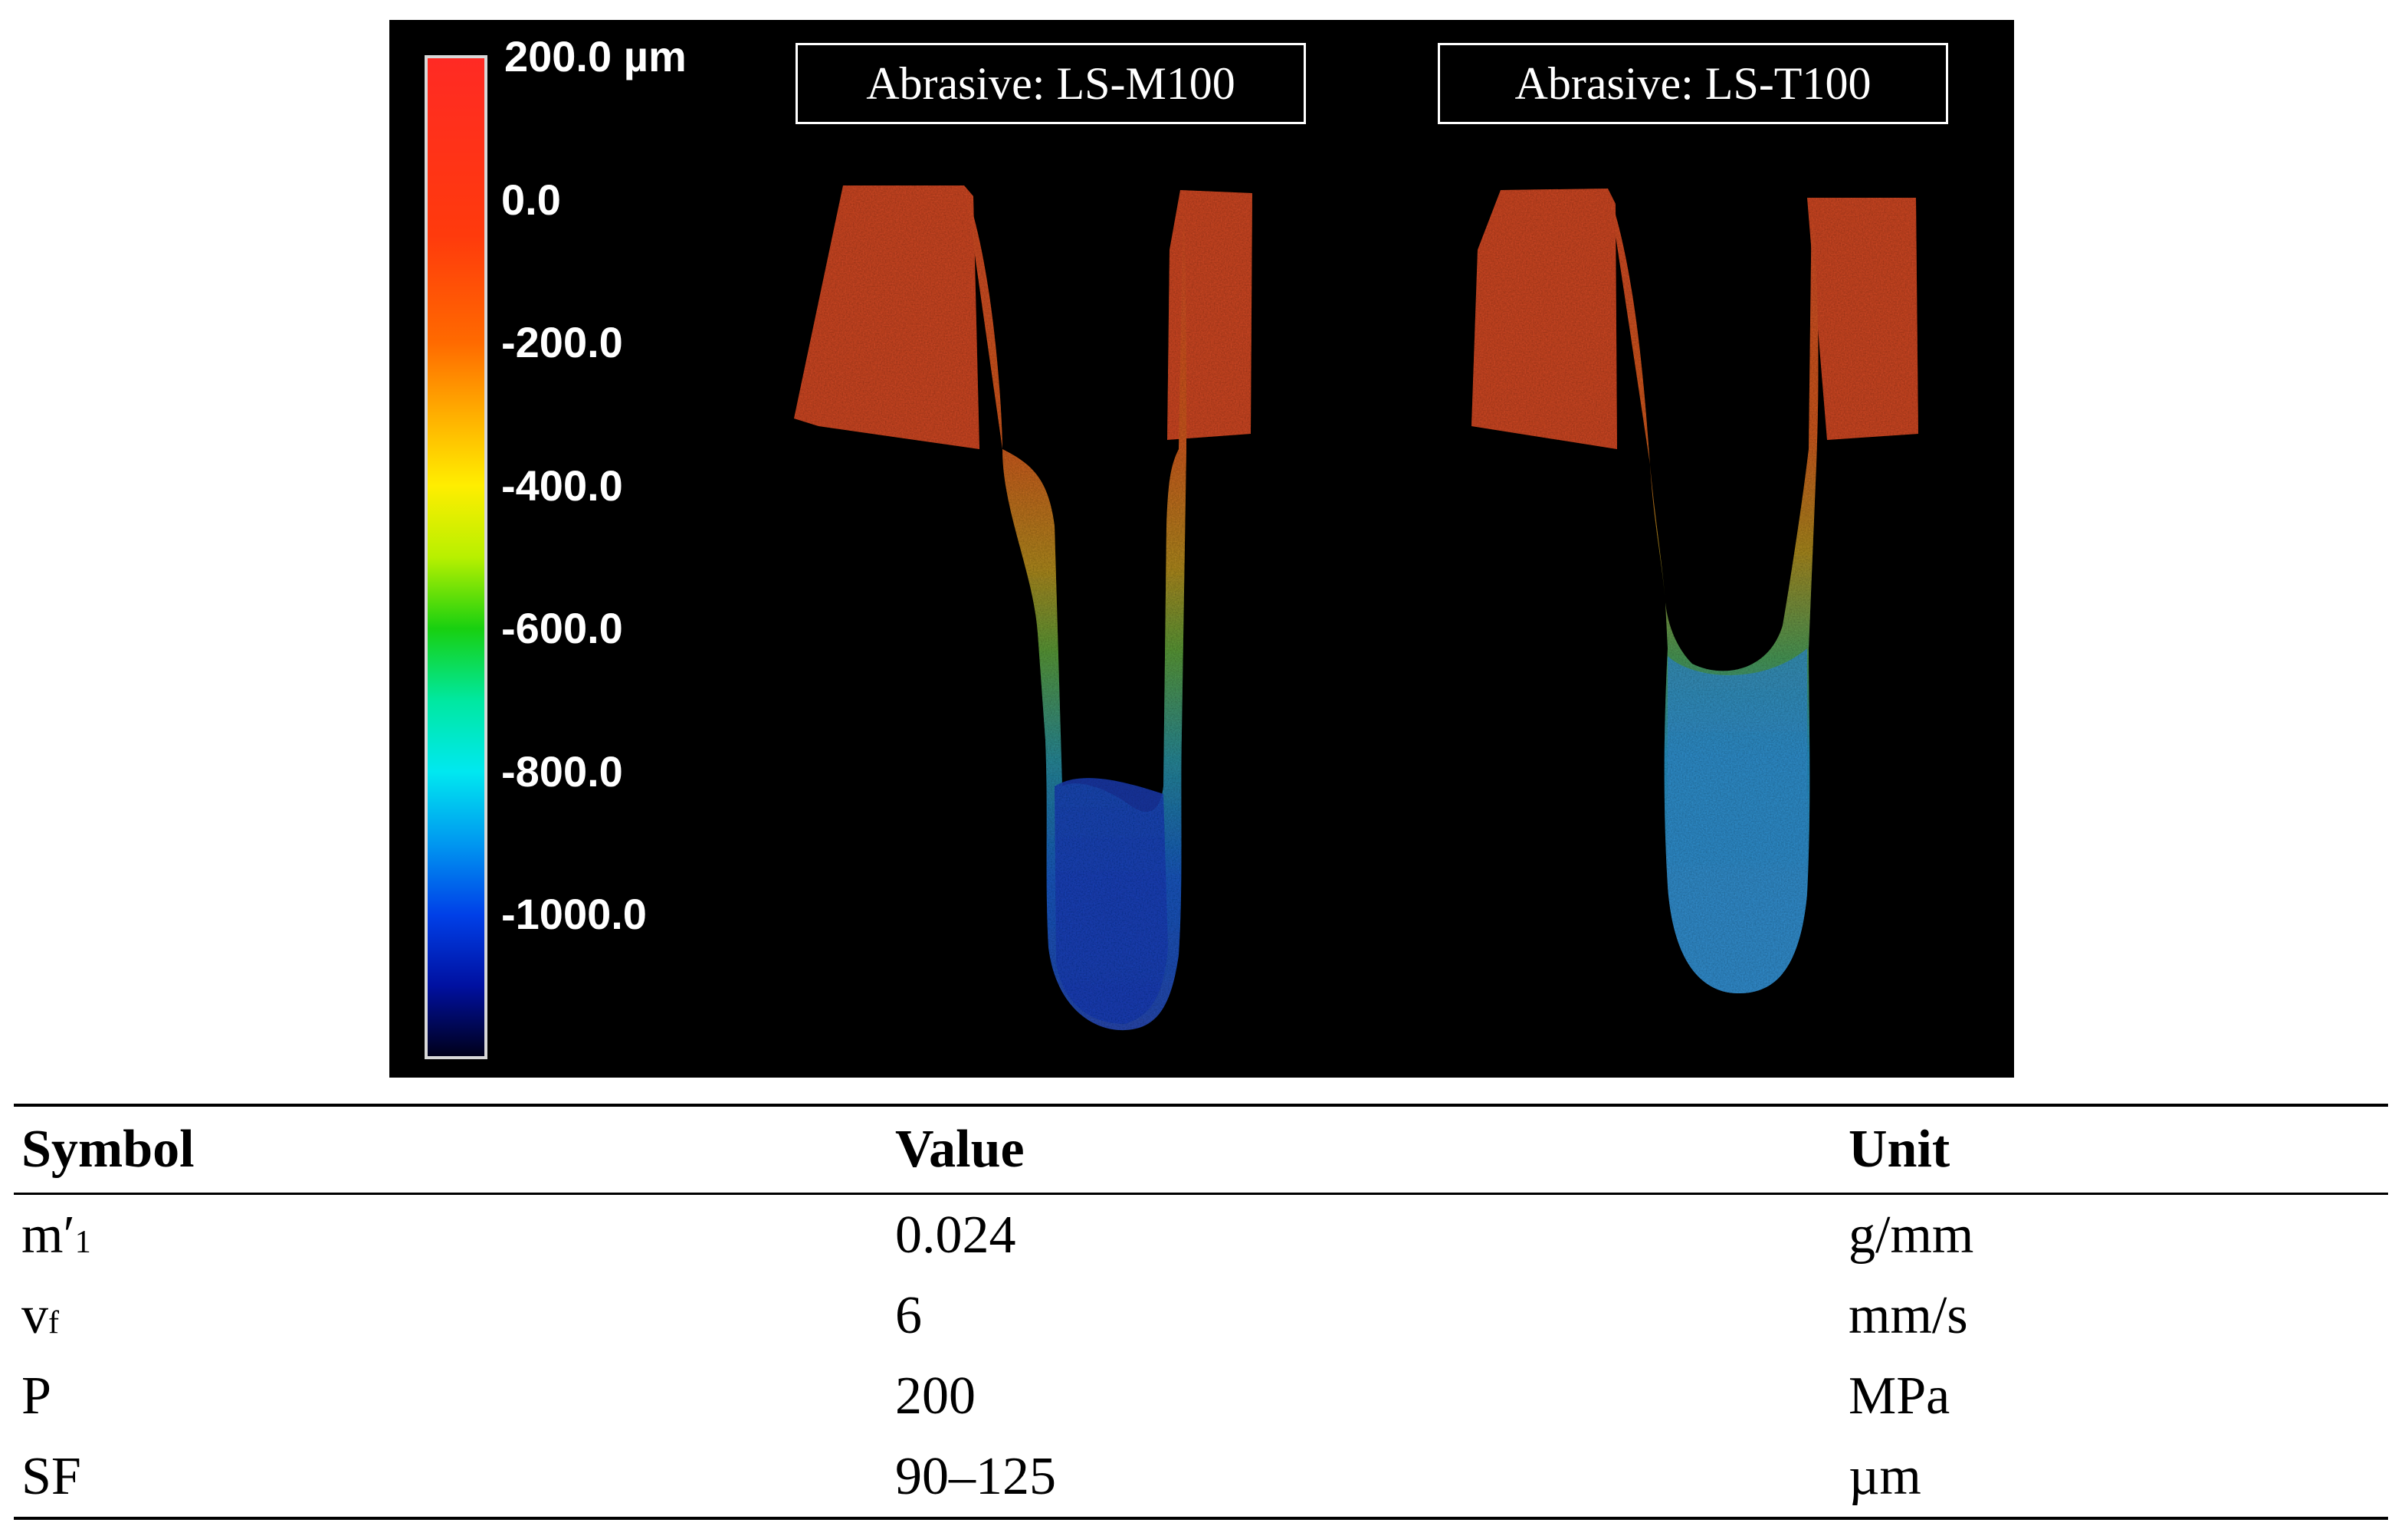 This screenshot has height=1539, width=2408. Describe the element at coordinates (976, 1476) in the screenshot. I see `value-cell: 90–125` at that location.